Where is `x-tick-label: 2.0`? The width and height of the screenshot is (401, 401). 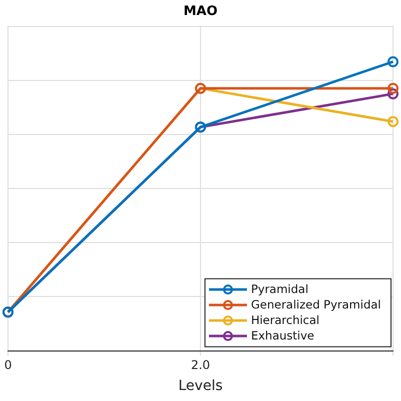
x-tick-label: 2.0 is located at coordinates (200, 365).